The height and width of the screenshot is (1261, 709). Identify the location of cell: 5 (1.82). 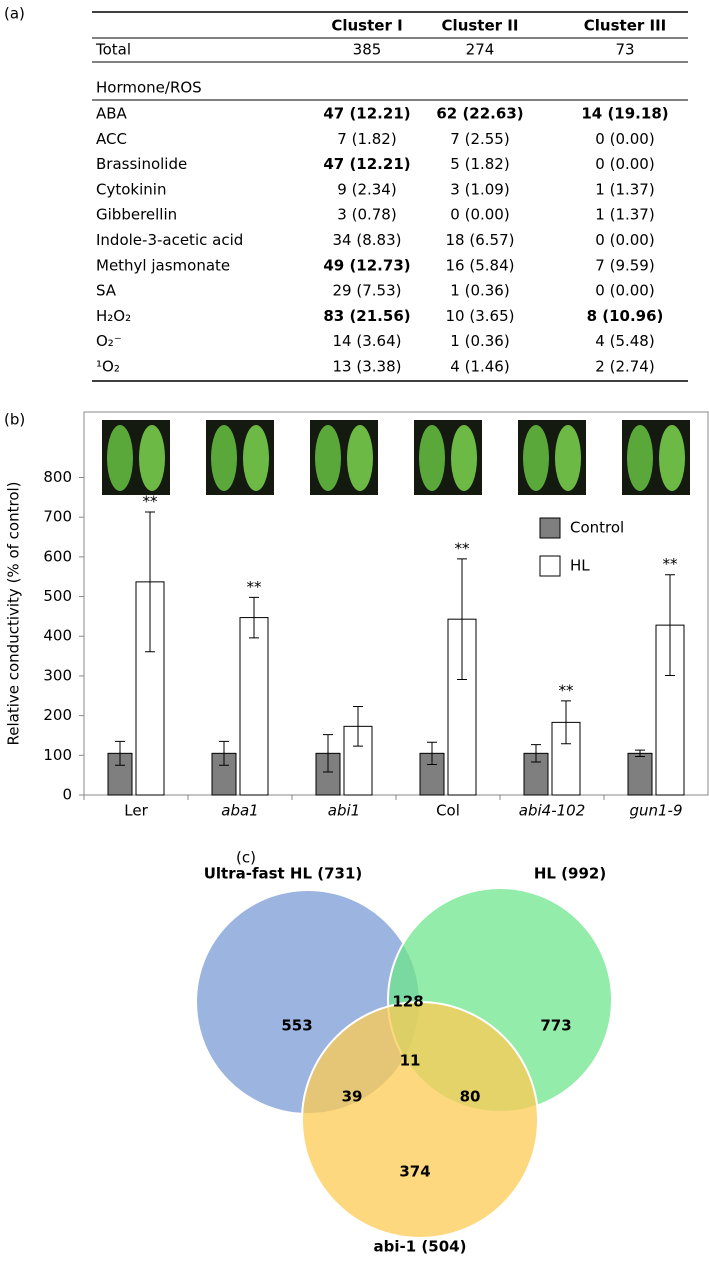
(479, 164).